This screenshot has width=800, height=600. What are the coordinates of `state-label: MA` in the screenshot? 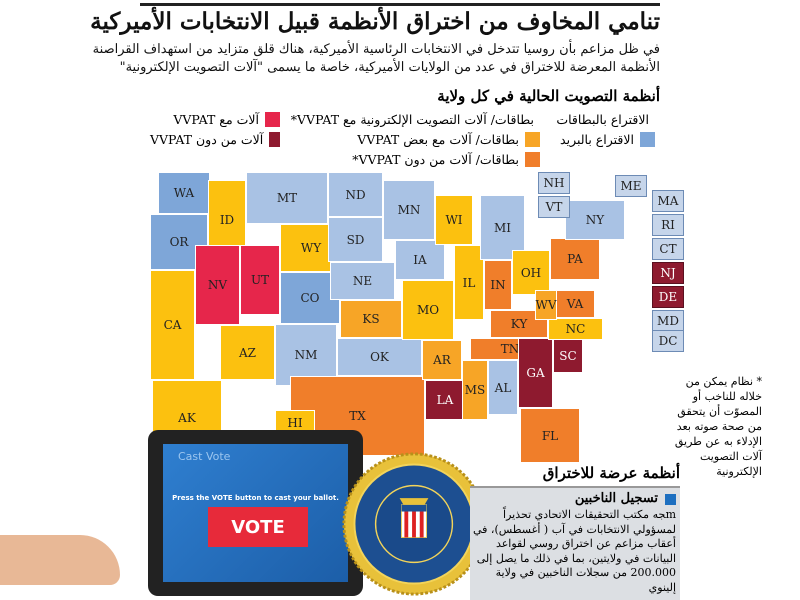 It's located at (668, 201).